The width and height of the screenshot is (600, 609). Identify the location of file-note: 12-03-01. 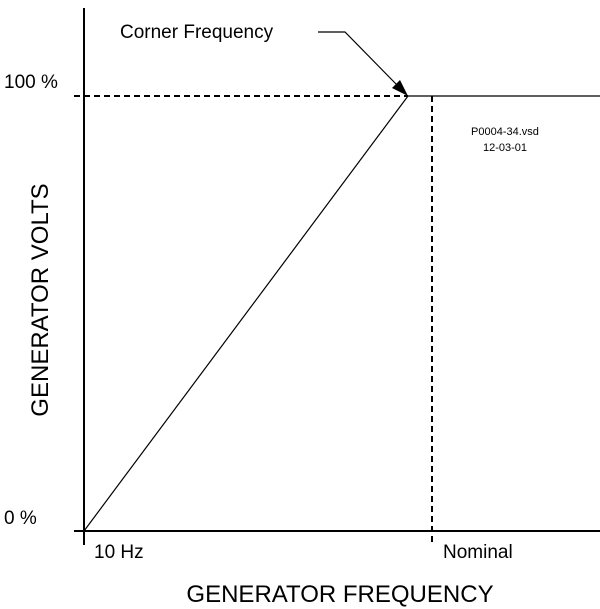
(505, 148).